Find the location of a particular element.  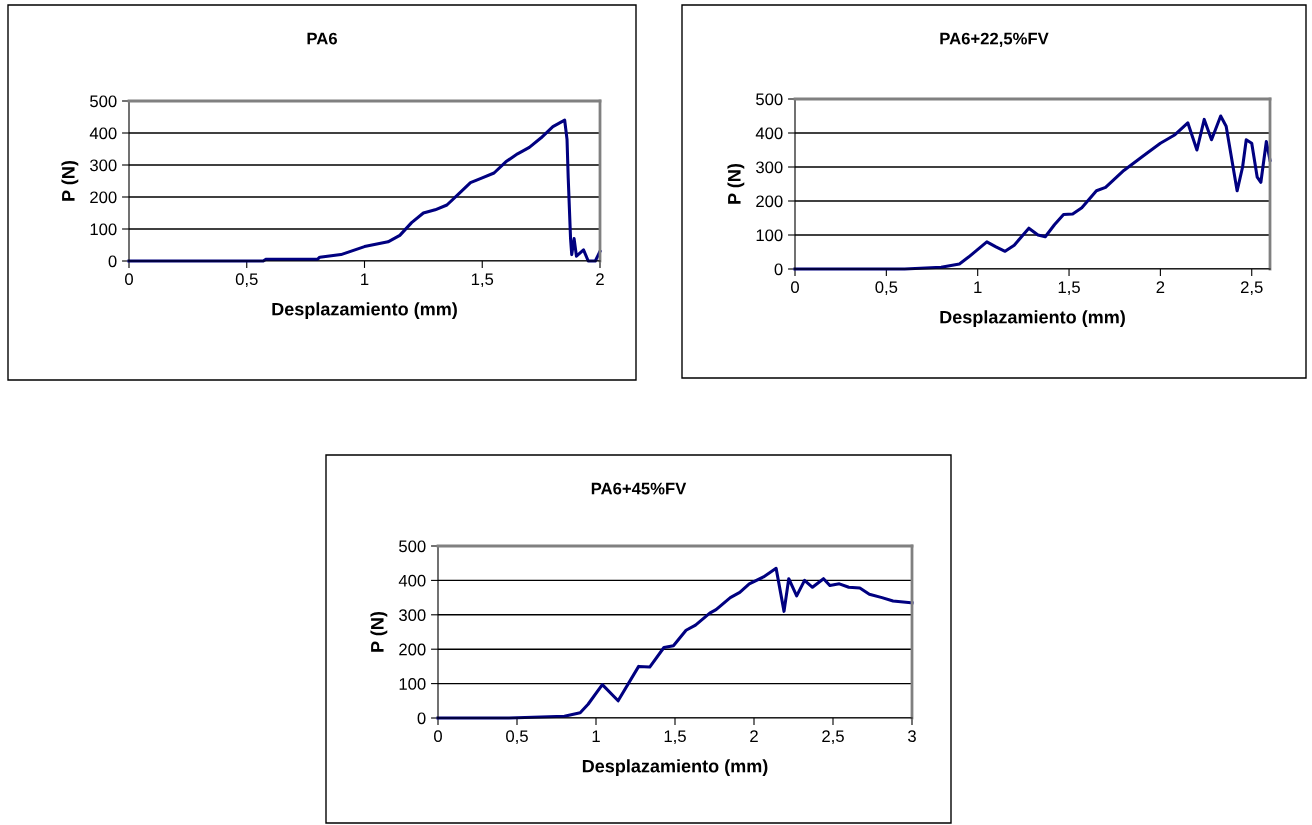

chart-title: PA6+22,5%FV is located at coordinates (994, 39).